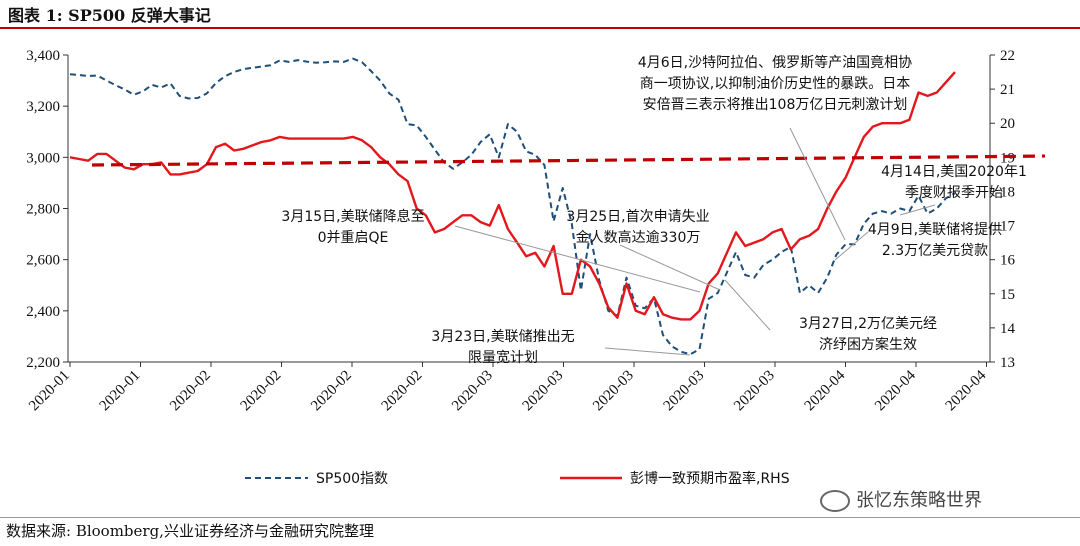 This screenshot has width=1080, height=546. What do you see at coordinates (775, 84) in the screenshot?
I see `annotation-text: 商一项协议,以抑制油价历史性的暴跌。日本` at bounding box center [775, 84].